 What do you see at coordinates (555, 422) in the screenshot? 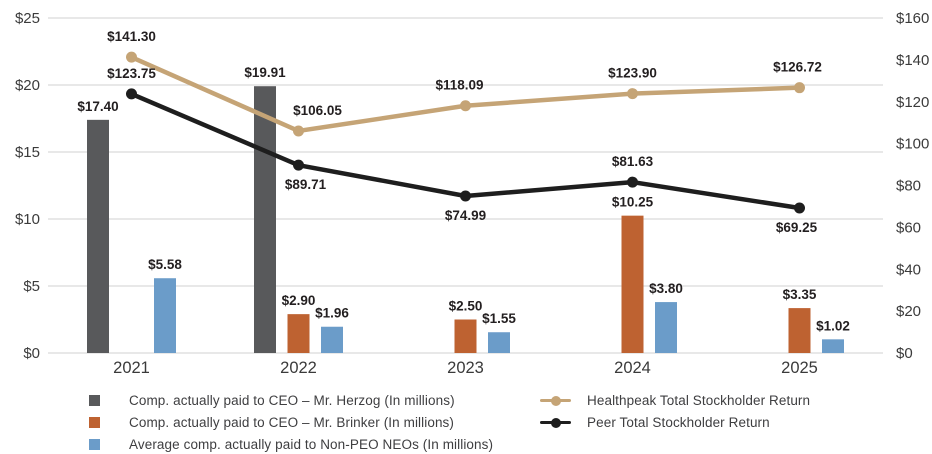
I see `peer-line-marker-icon` at bounding box center [555, 422].